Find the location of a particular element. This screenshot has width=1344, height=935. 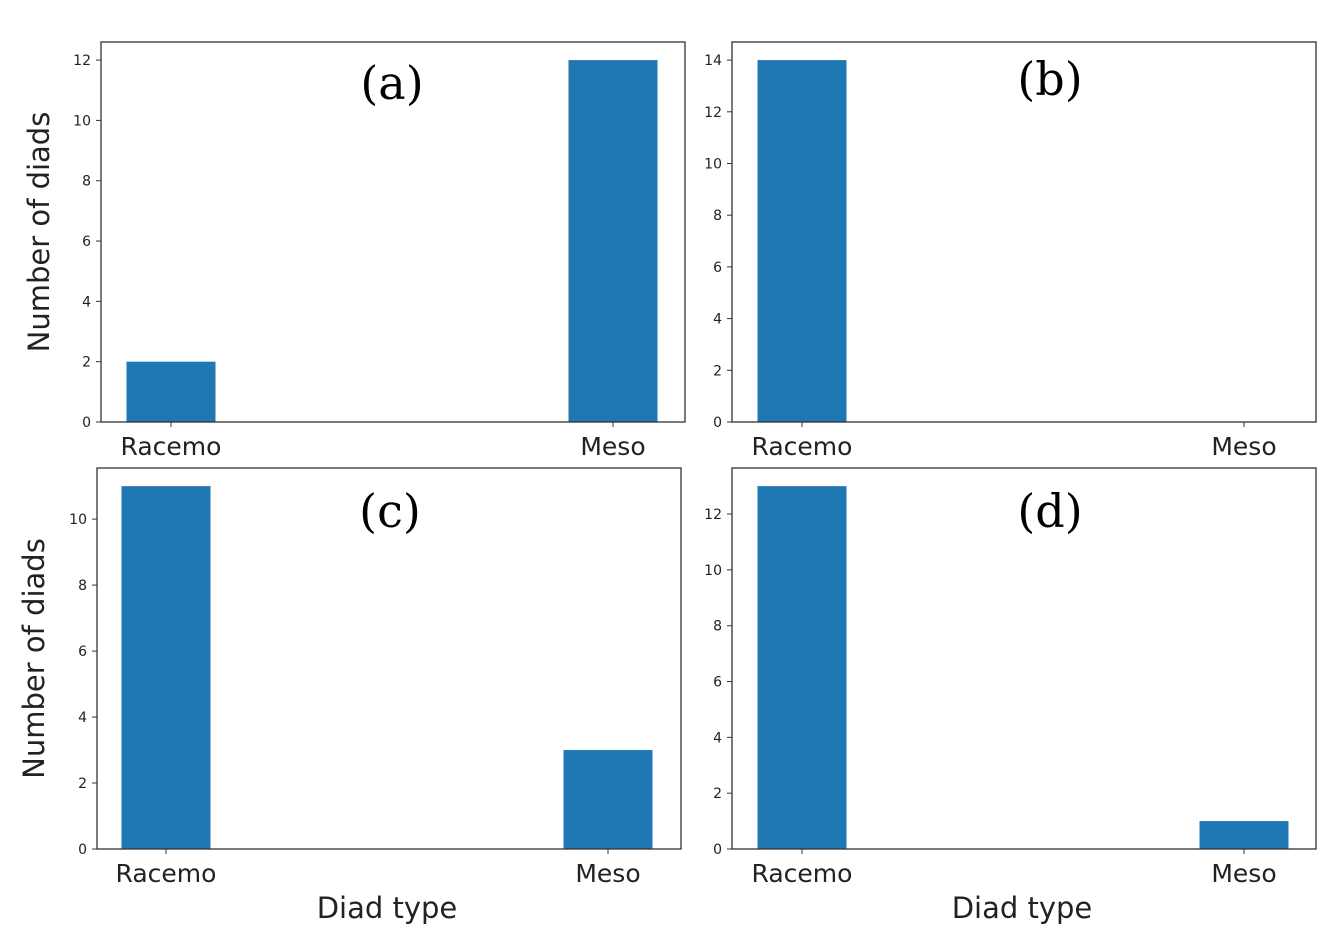

panel-label: (d) is located at coordinates (1049, 511).